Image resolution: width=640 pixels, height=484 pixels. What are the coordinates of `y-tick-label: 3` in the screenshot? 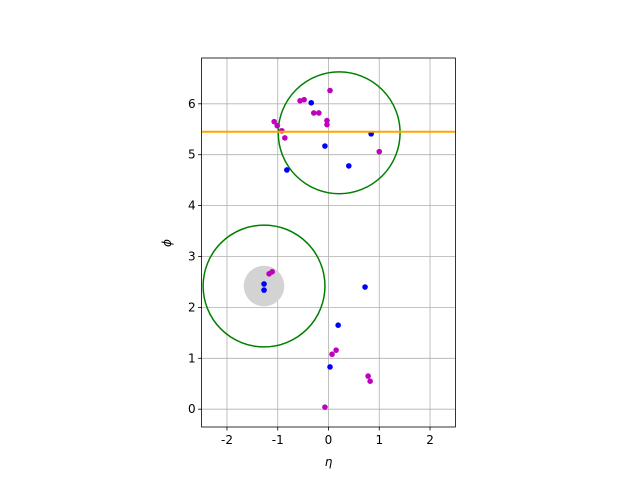 It's located at (192, 256).